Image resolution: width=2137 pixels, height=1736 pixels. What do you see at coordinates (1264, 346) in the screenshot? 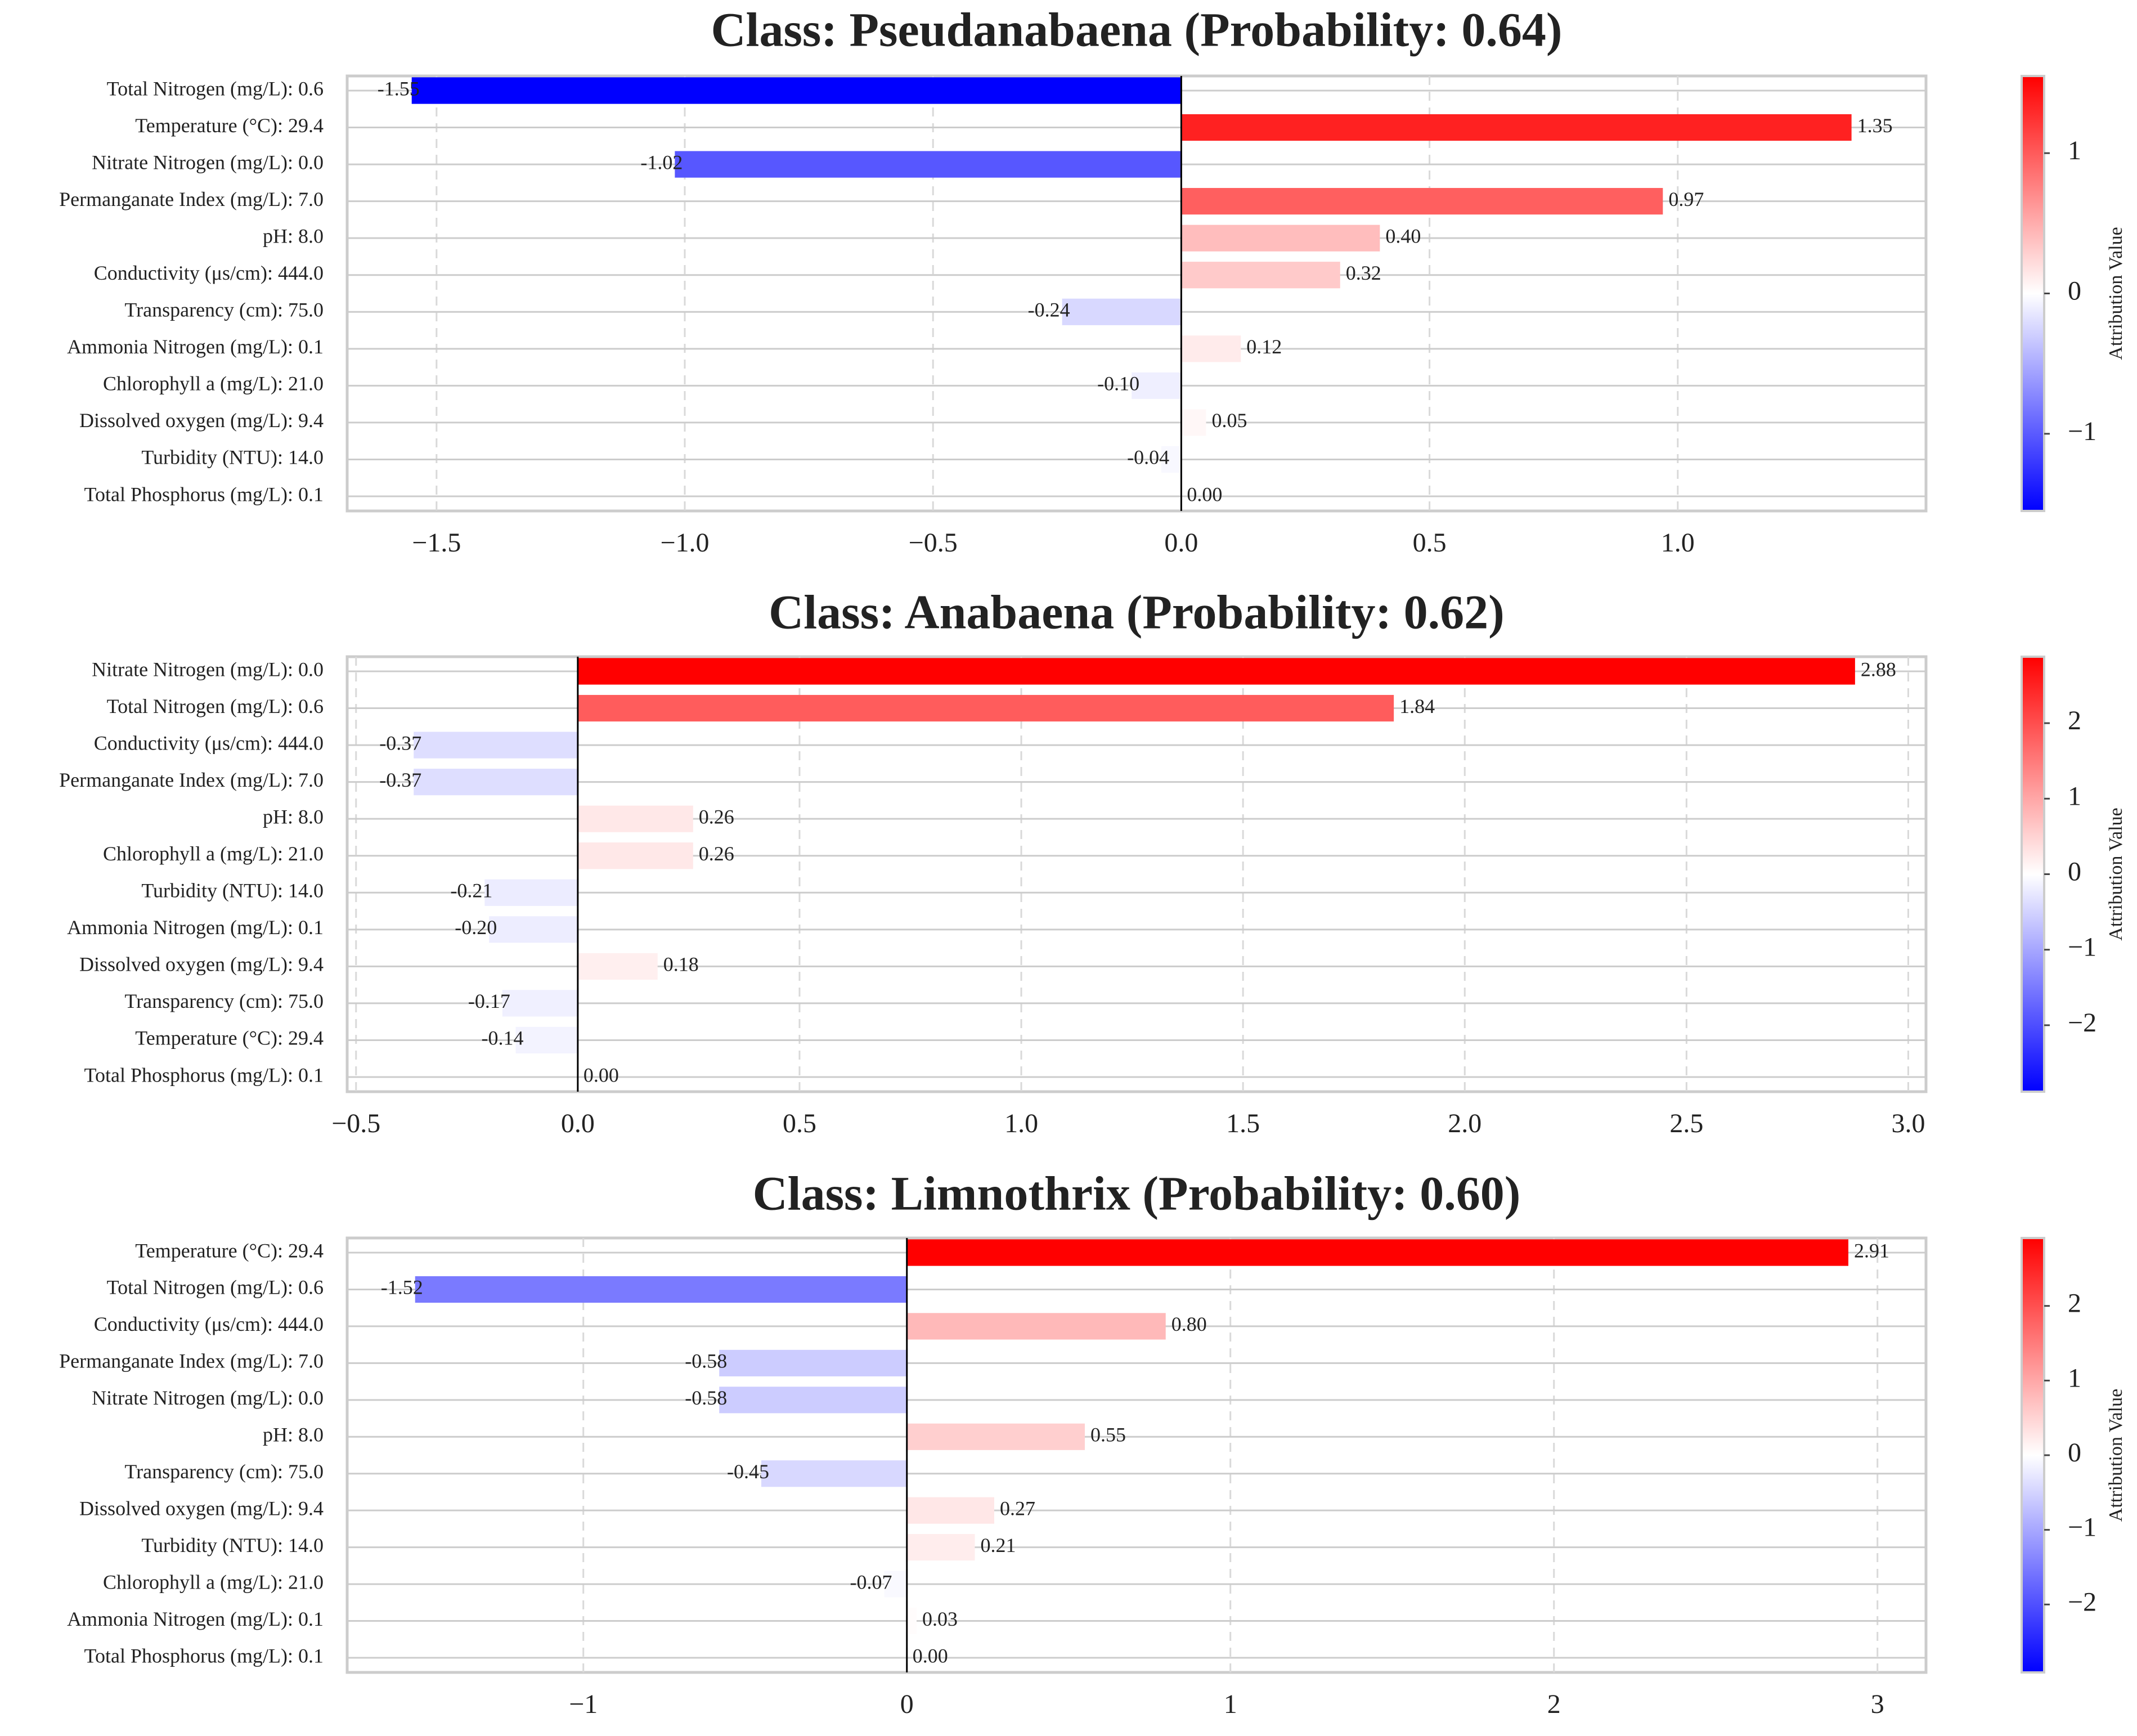
I see `bar-value-label: 0.12` at bounding box center [1264, 346].